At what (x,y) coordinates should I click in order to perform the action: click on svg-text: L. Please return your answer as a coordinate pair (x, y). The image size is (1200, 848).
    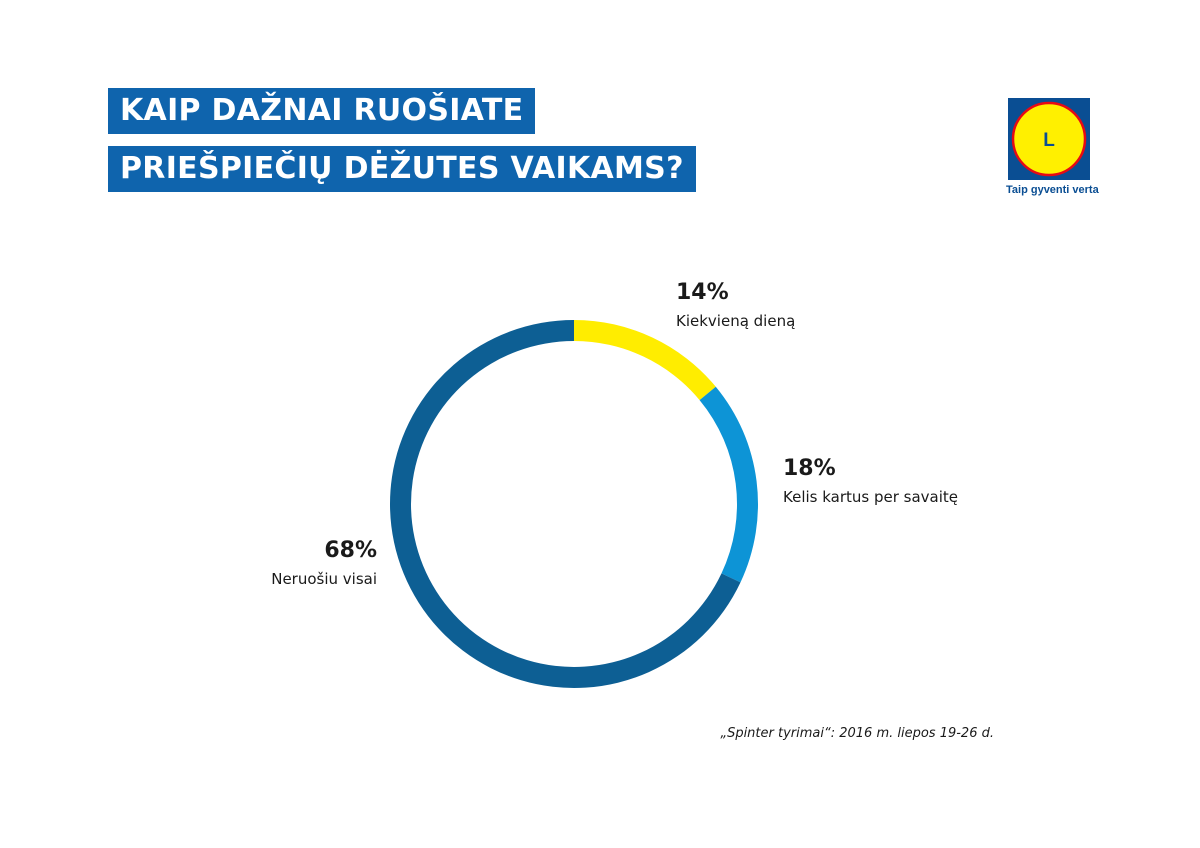
    Looking at the image, I should click on (1049, 140).